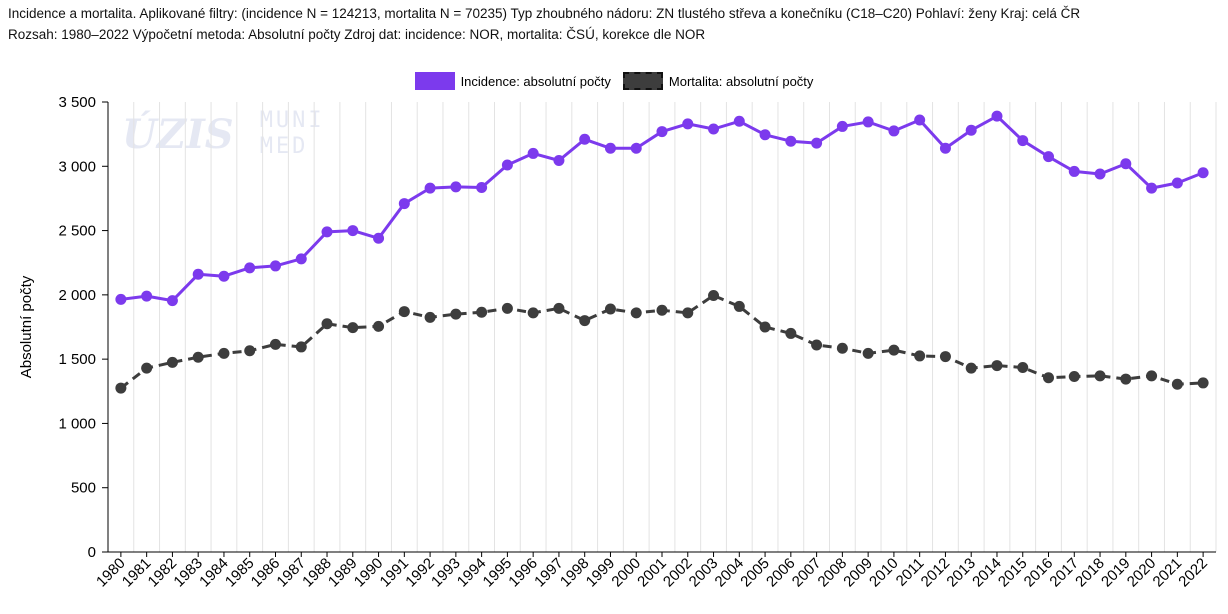  What do you see at coordinates (77, 166) in the screenshot?
I see `y-tick-label: 3 000` at bounding box center [77, 166].